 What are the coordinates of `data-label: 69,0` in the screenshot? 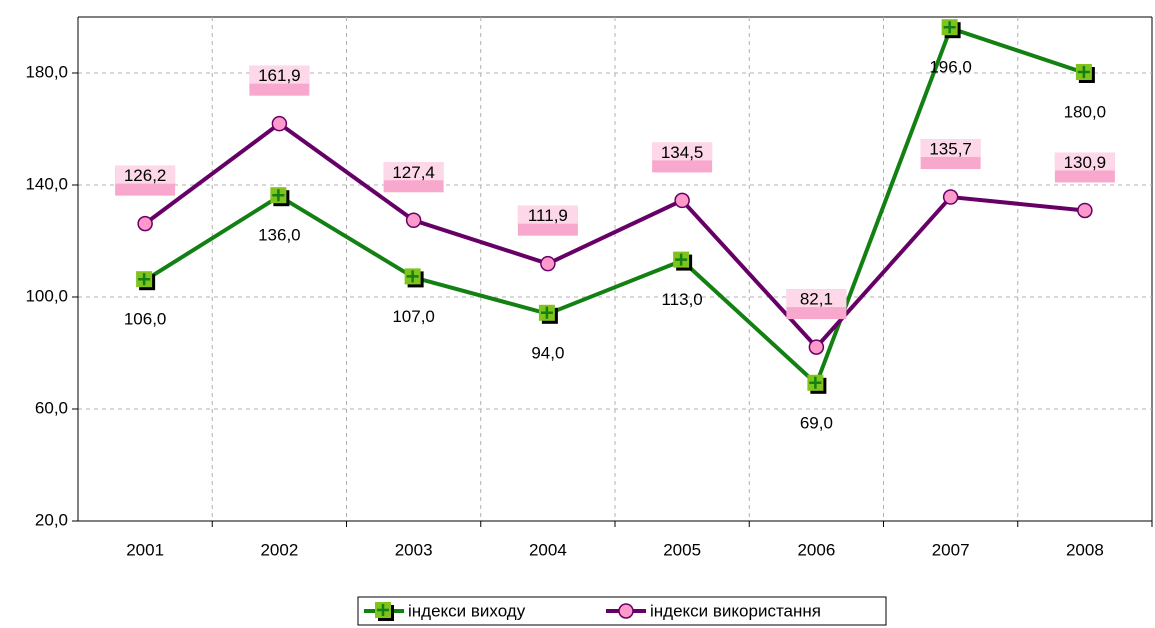 It's located at (816, 422).